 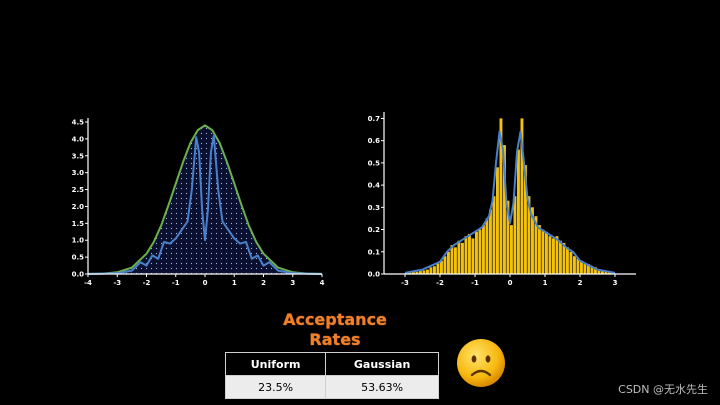 What do you see at coordinates (275, 387) in the screenshot?
I see `uniform-rate: 23.5%` at bounding box center [275, 387].